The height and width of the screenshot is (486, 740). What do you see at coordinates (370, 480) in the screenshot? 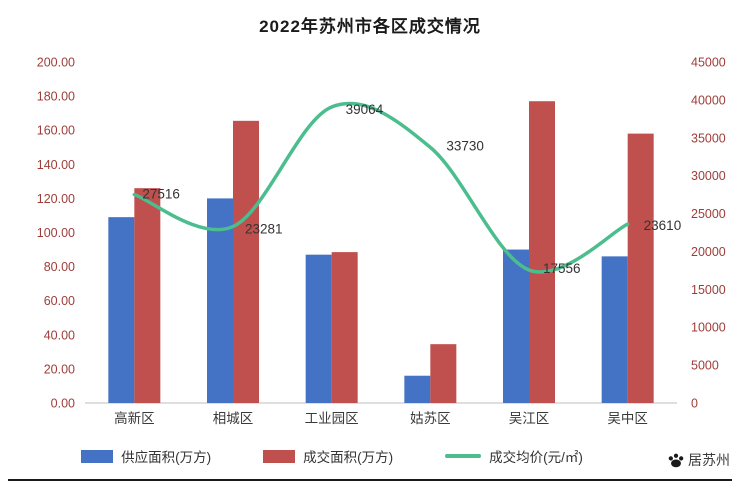
I see `bottom-divider` at bounding box center [370, 480].